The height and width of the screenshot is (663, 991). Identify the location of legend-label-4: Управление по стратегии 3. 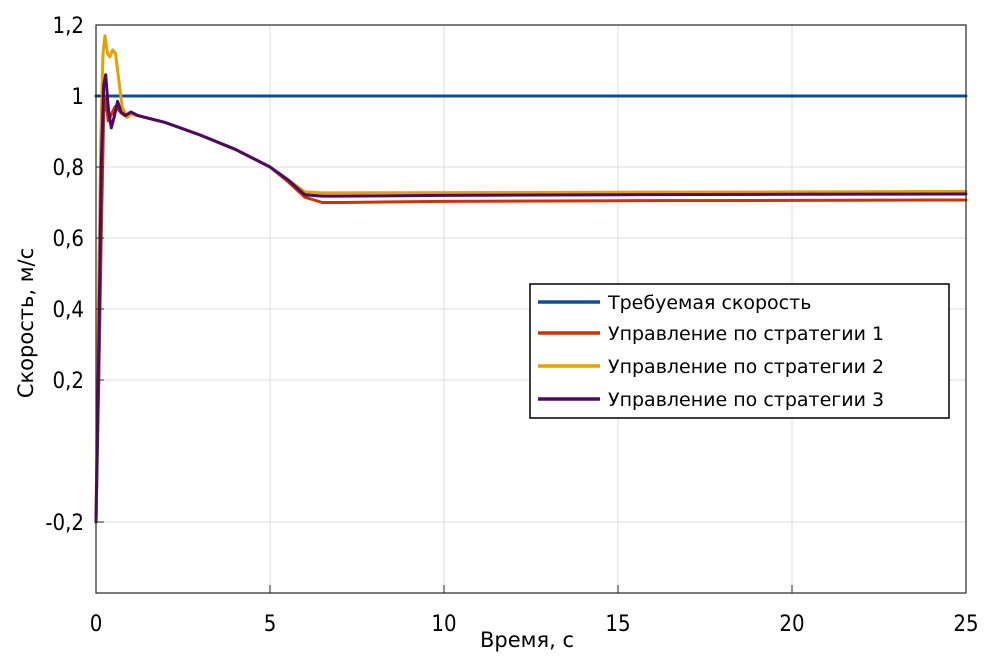
(746, 400).